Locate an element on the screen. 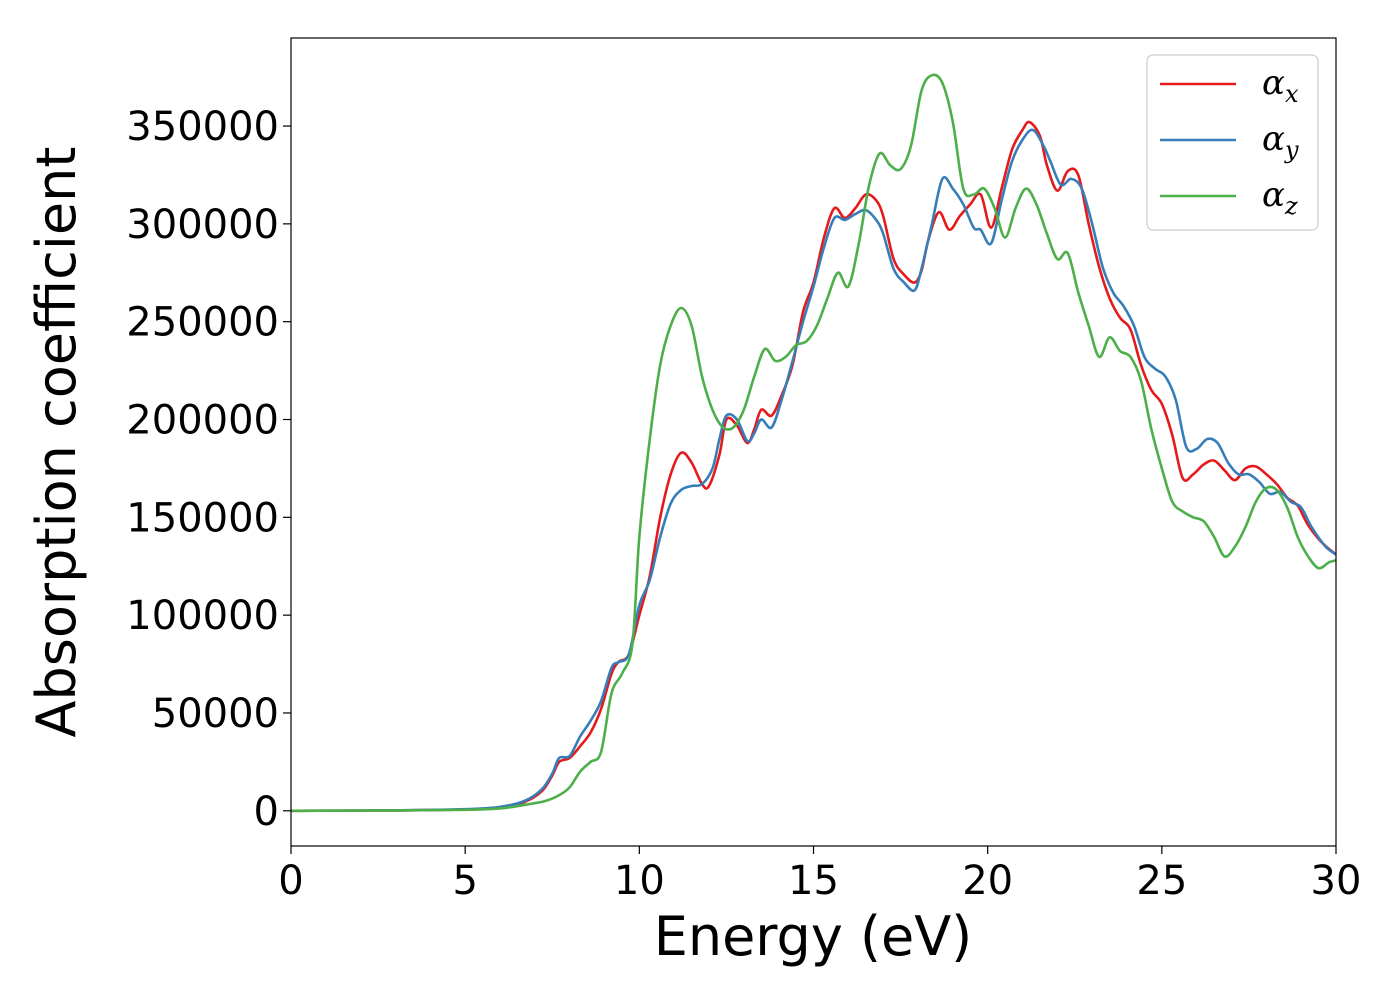 The width and height of the screenshot is (1400, 1000). x-tick-label: 0 is located at coordinates (290, 881).